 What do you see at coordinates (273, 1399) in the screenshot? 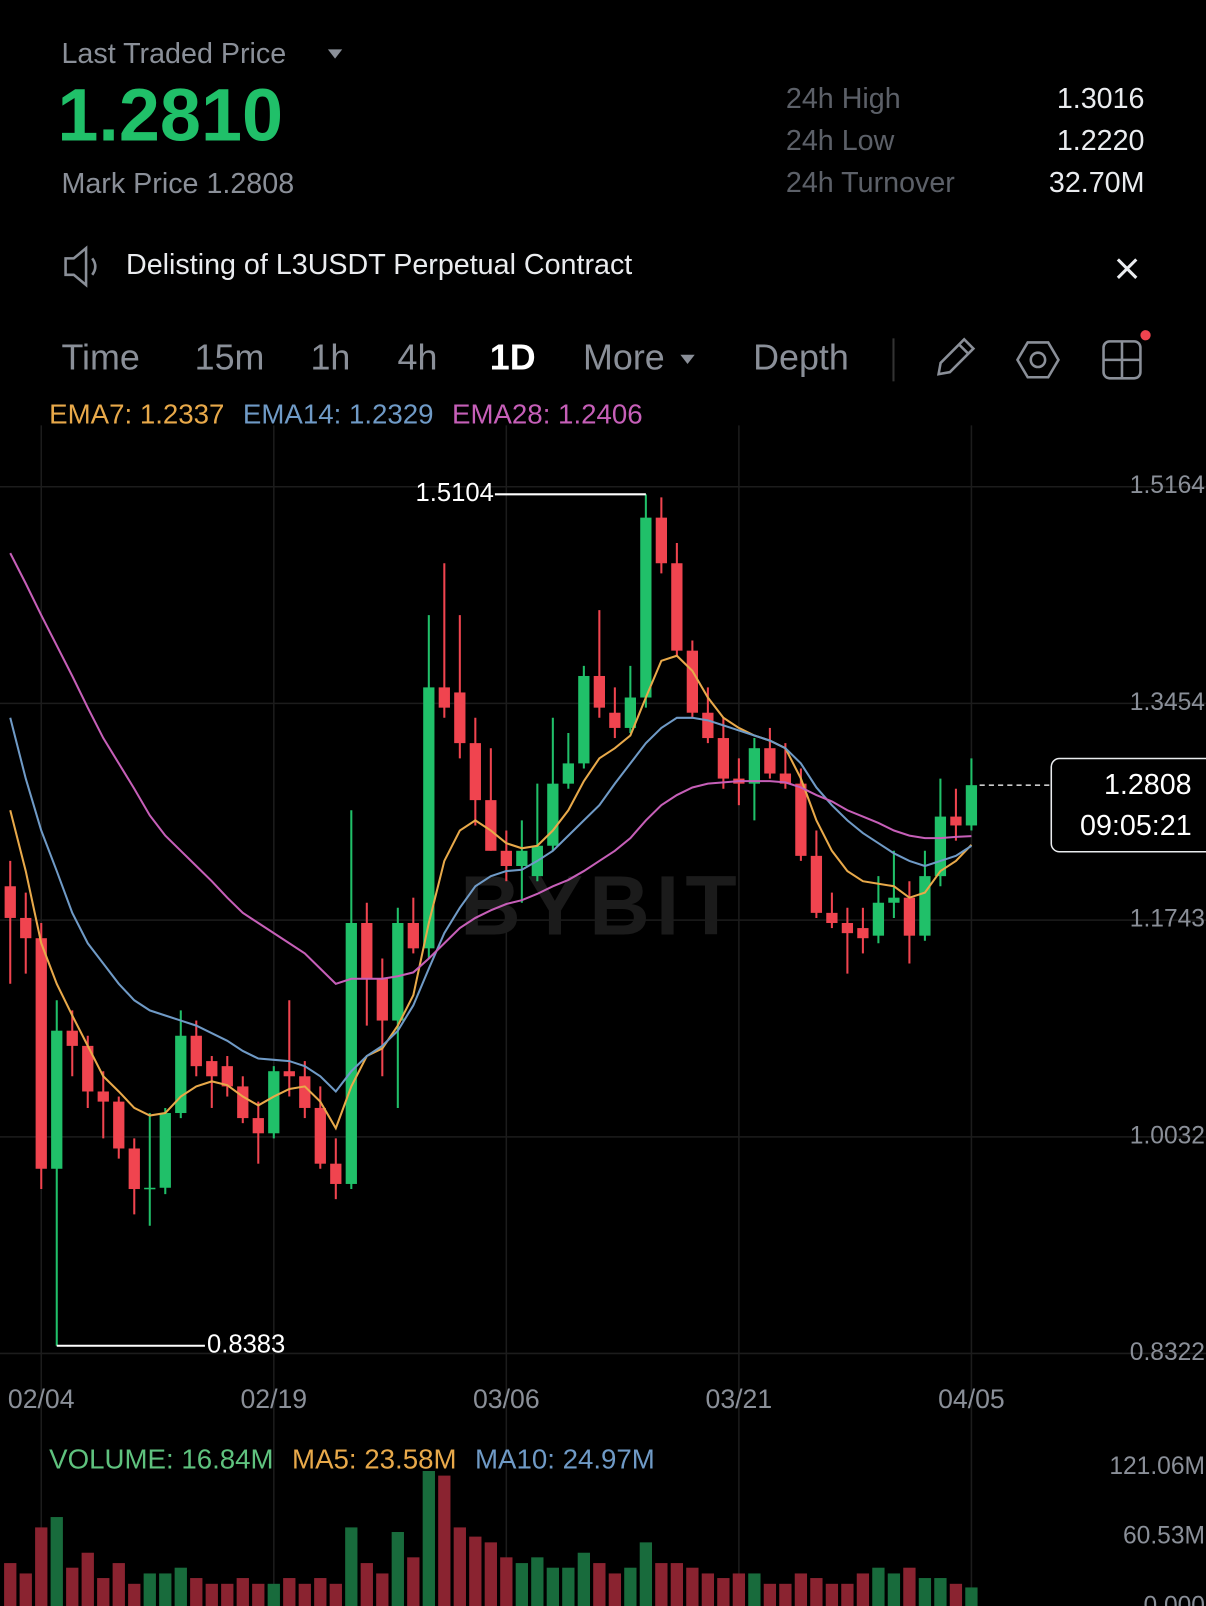
I see `x-tick-label: 02/19` at bounding box center [273, 1399].